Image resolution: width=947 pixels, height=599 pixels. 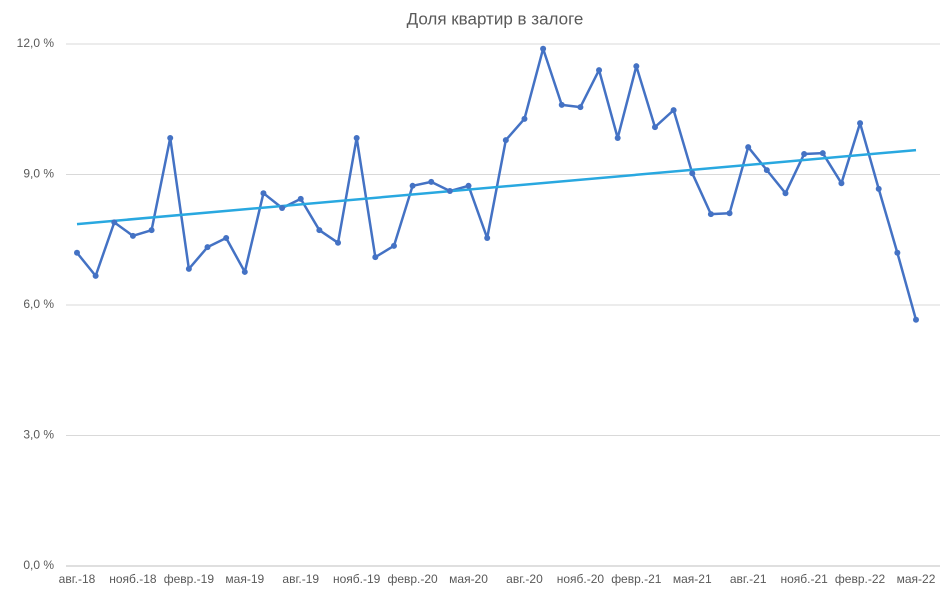 What do you see at coordinates (77, 579) in the screenshot?
I see `x-tick-label: авг.-18` at bounding box center [77, 579].